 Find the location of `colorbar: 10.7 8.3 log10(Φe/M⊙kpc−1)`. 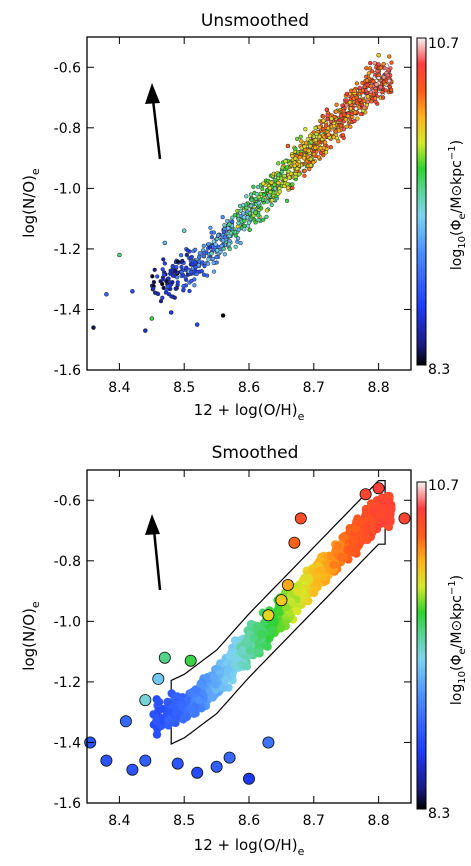

colorbar: 10.7 8.3 log10(Φe/M⊙kpc−1) is located at coordinates (442, 650).